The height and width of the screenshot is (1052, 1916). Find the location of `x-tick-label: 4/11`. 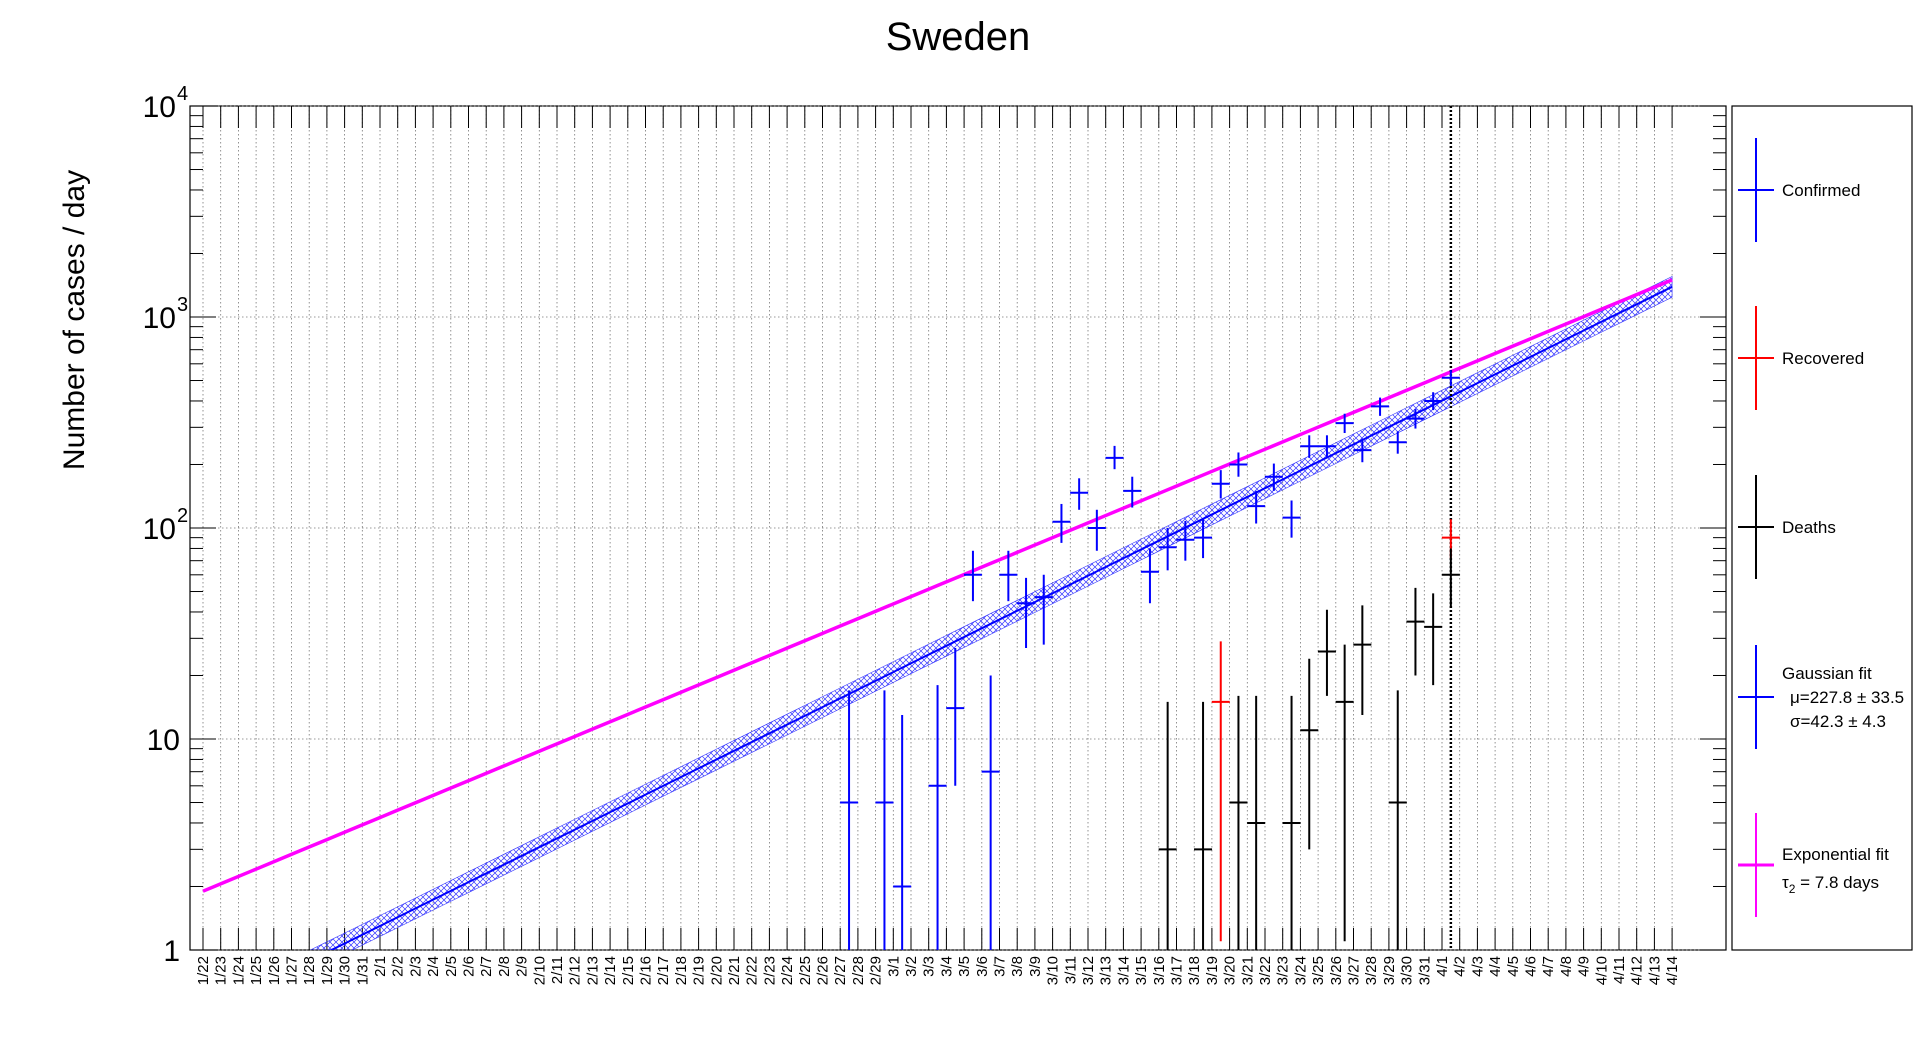

x-tick-label: 4/11 is located at coordinates (1619, 970).